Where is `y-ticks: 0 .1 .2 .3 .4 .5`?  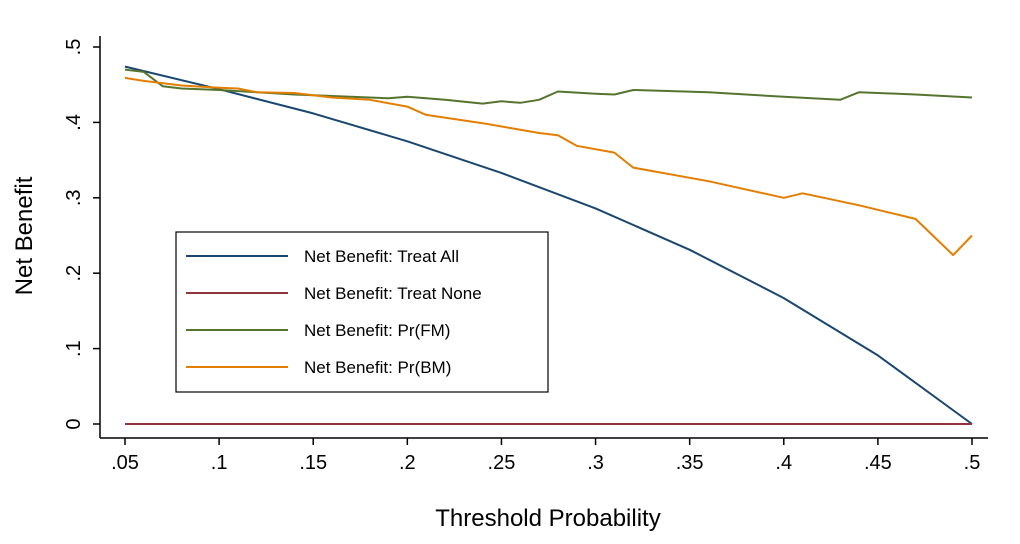 y-ticks: 0 .1 .2 .3 .4 .5 is located at coordinates (81, 234).